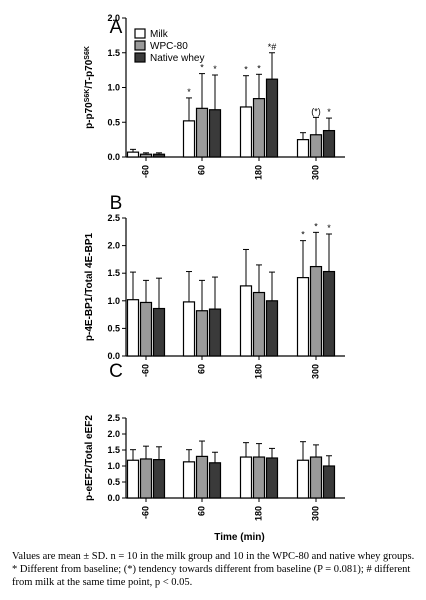  I want to click on y-axis-title: p-eEF2/Total eEF2, so click(89, 458).